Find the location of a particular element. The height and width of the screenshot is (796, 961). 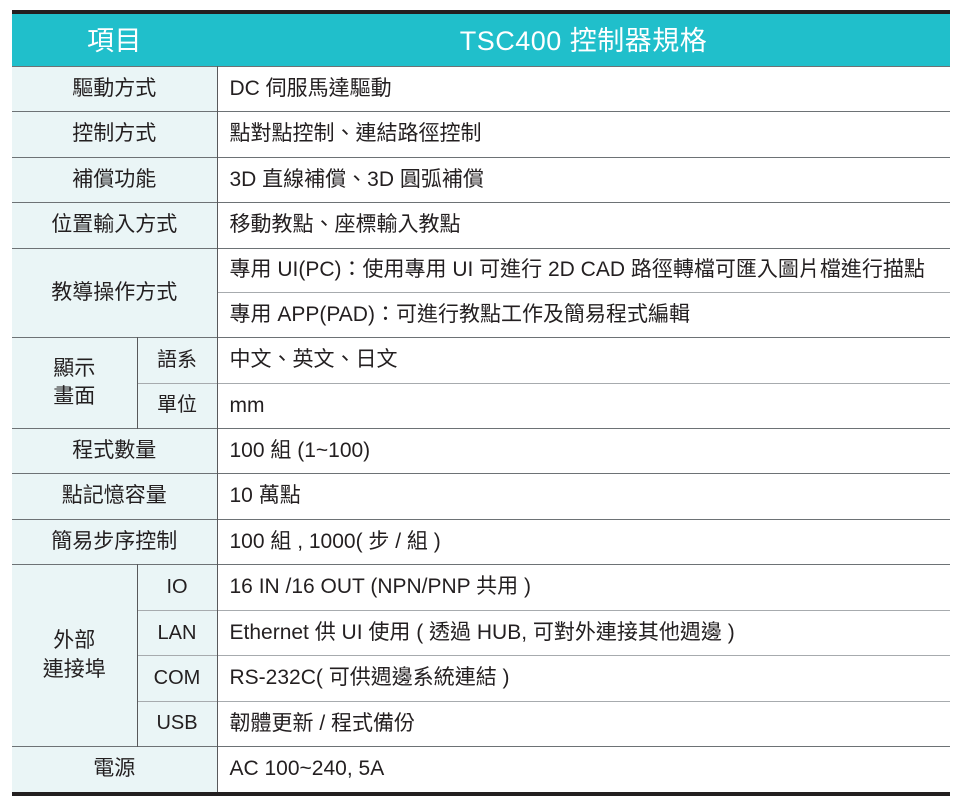

table-row: USB 韌體更新 / 程式備份 is located at coordinates (481, 723).